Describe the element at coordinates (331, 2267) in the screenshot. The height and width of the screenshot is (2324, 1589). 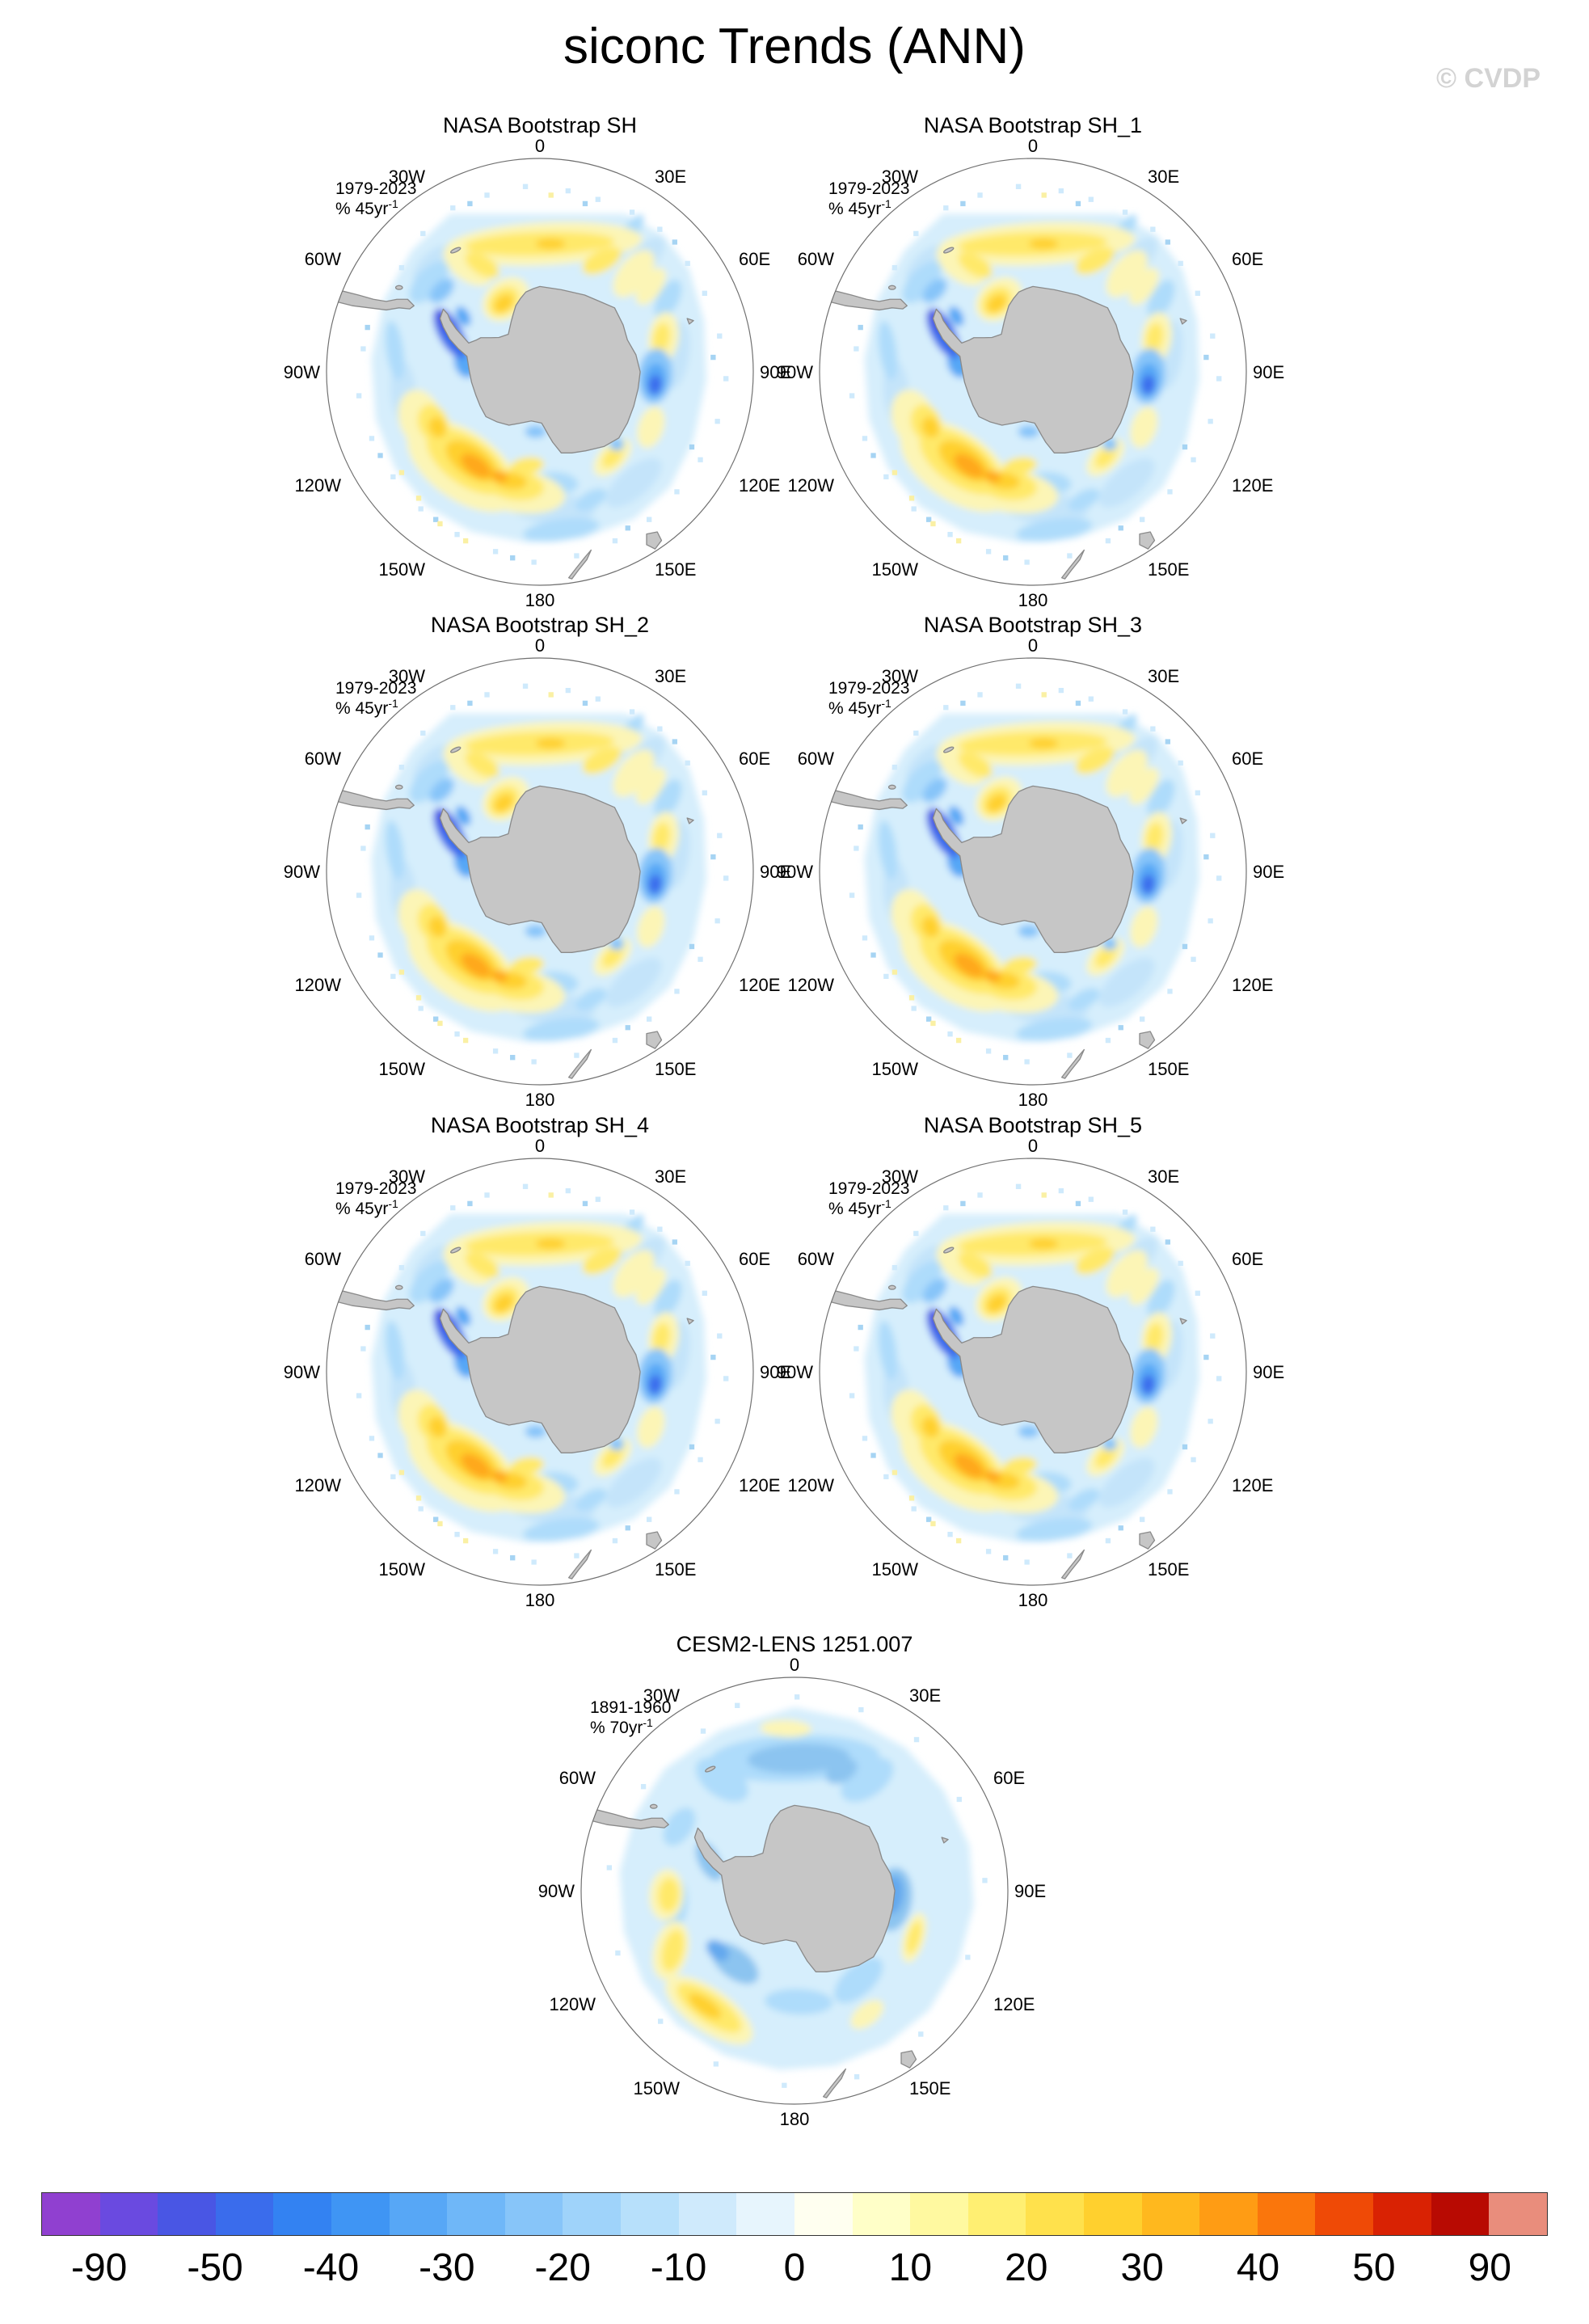
I see `colorbar-tick: -40` at that location.